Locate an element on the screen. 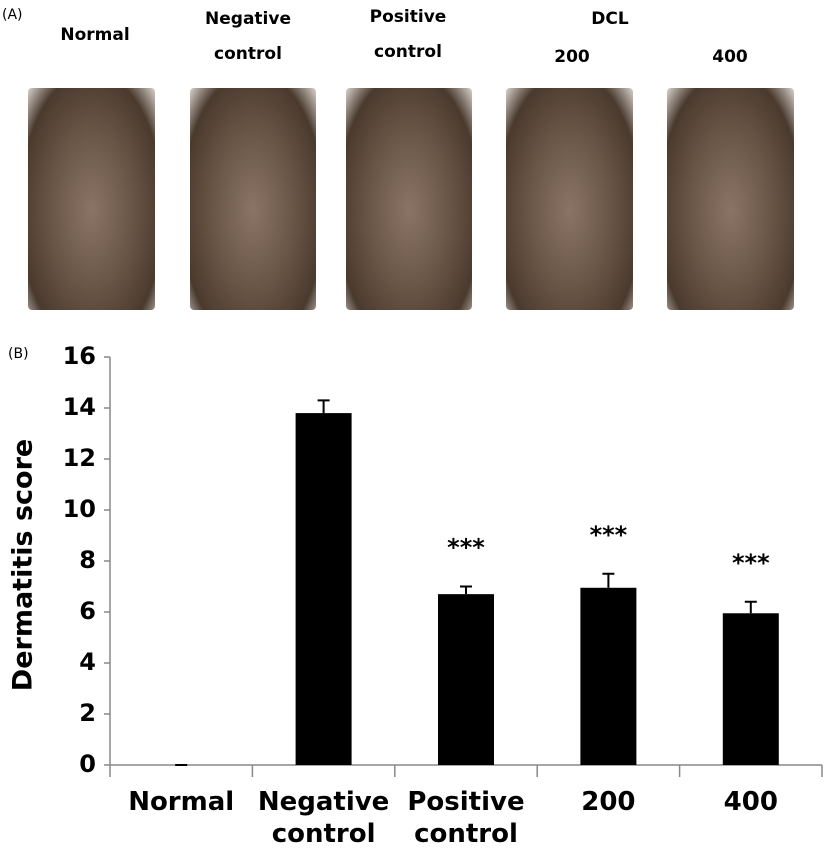 This screenshot has height=852, width=827. panel-label: (B) is located at coordinates (18, 354).